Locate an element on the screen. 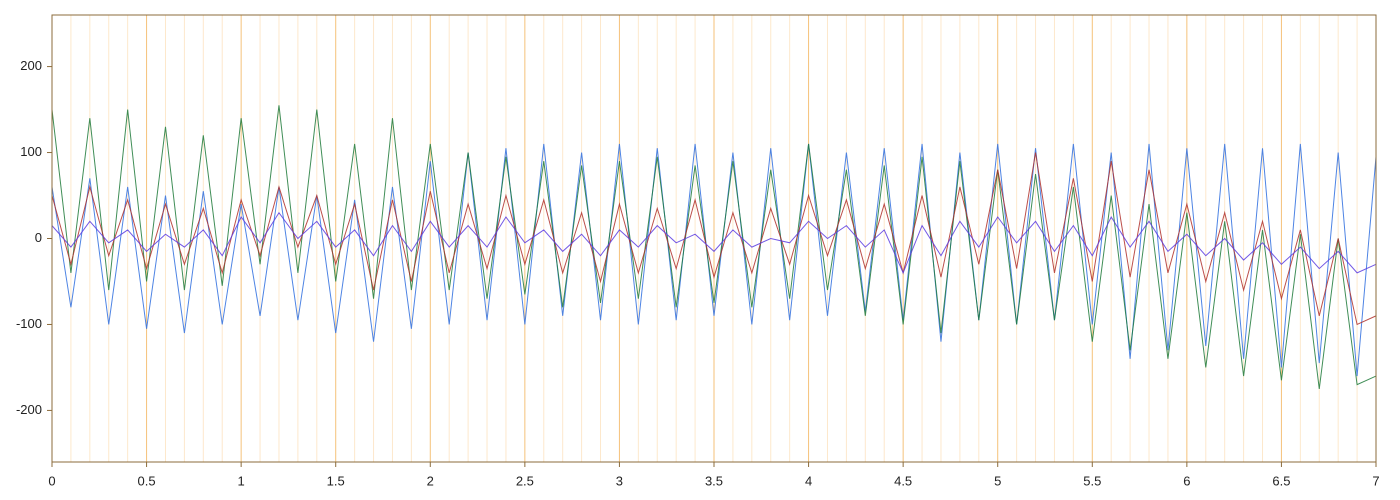 This screenshot has height=500, width=1400. x-tick-label: 1.5 is located at coordinates (336, 480).